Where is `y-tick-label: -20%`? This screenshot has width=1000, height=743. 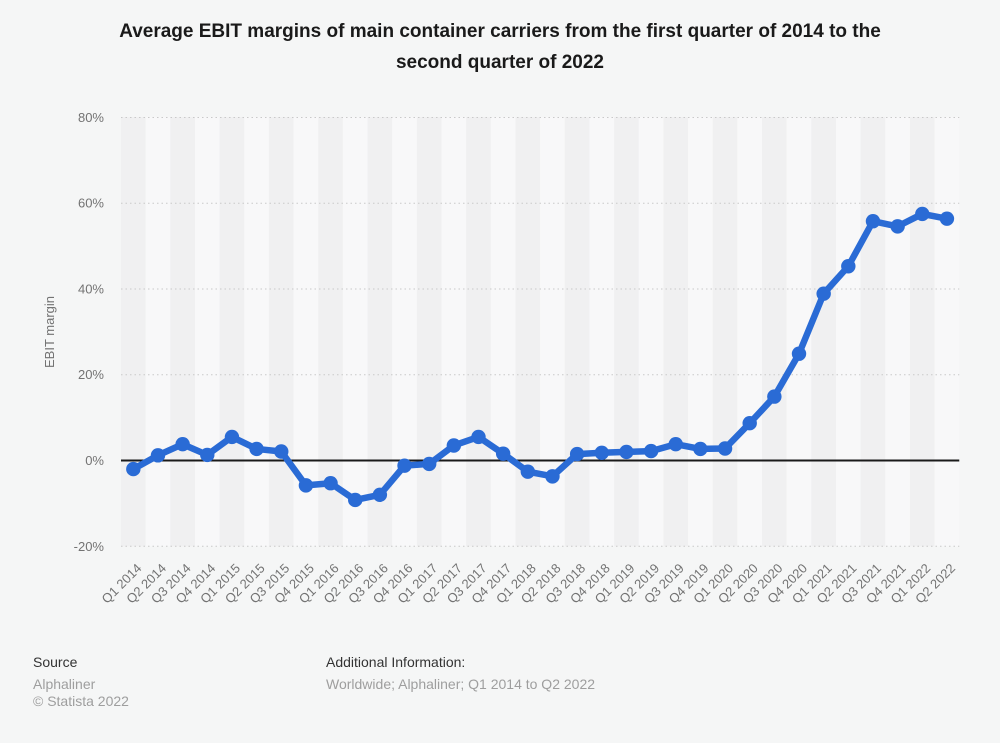 y-tick-label: -20% is located at coordinates (89, 546).